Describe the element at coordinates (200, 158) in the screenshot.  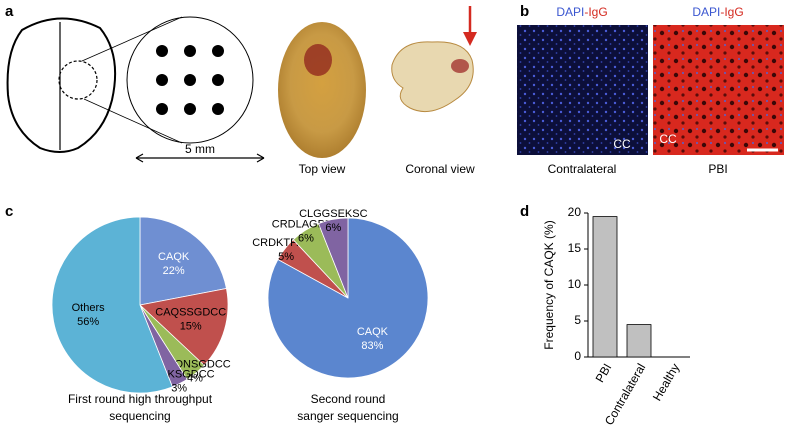
I see `scale-arrow` at that location.